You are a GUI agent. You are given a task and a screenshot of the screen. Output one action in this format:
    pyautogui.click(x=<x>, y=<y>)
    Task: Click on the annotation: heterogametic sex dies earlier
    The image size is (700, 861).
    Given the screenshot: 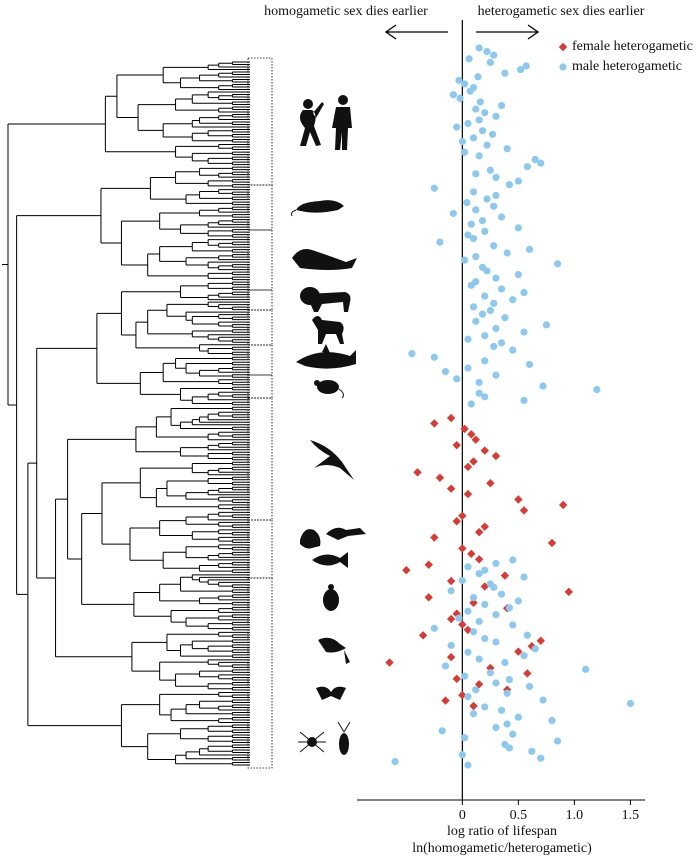 What is the action you would take?
    pyautogui.click(x=561, y=11)
    